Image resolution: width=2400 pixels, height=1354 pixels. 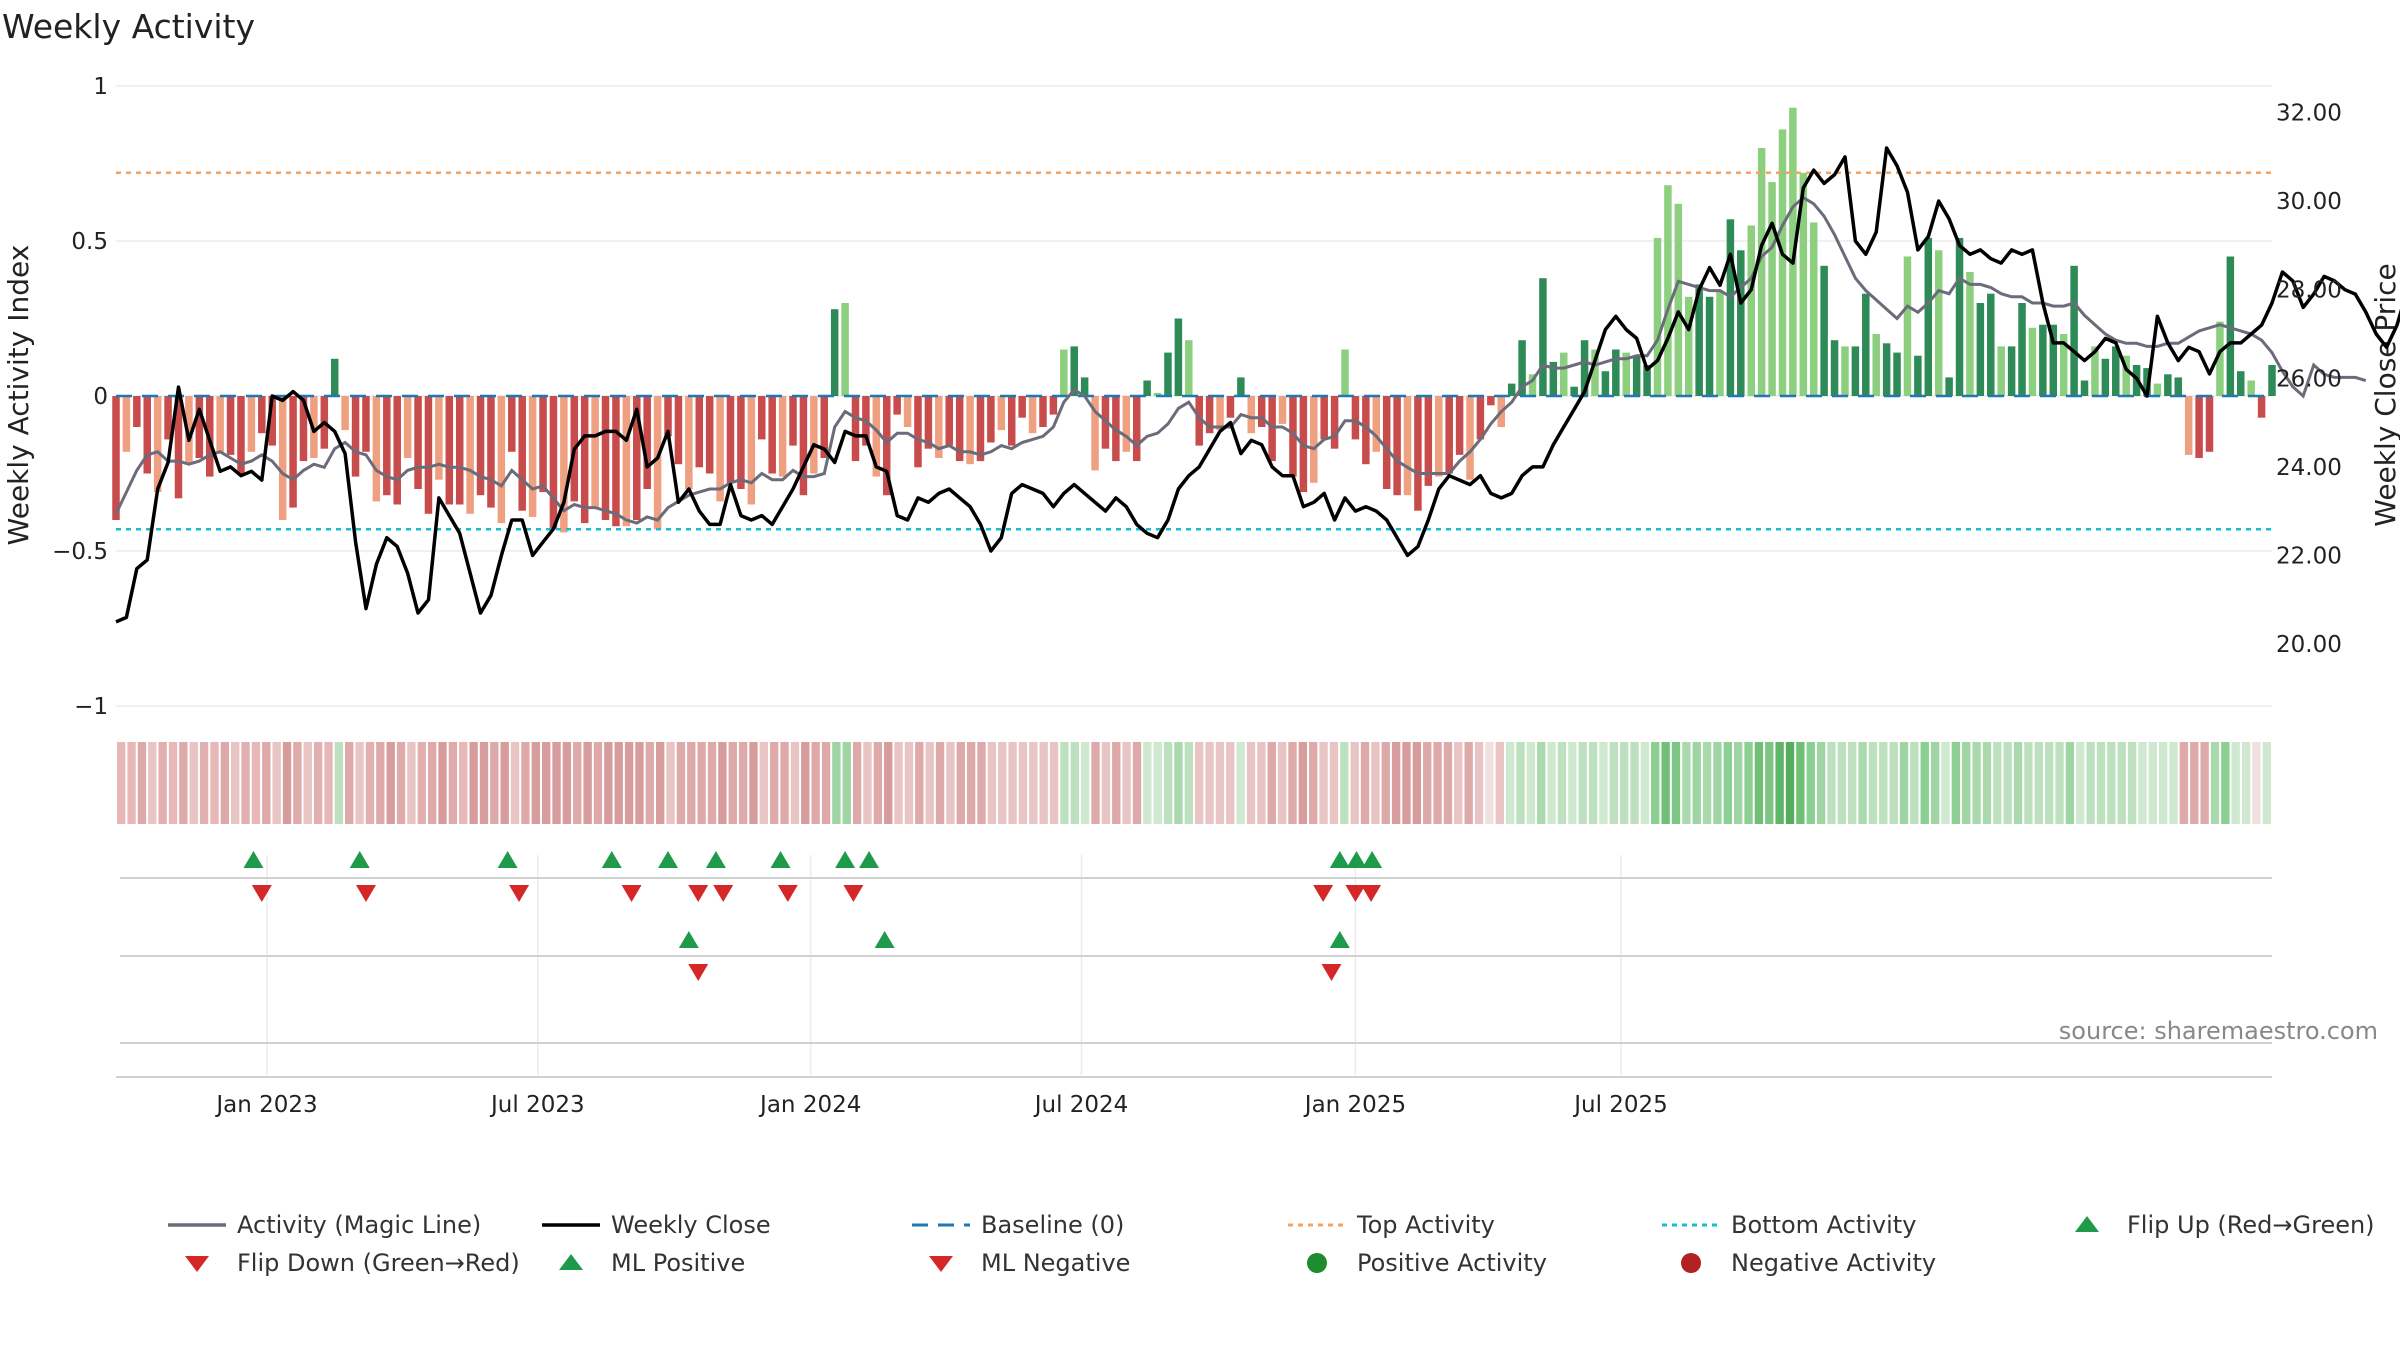 What do you see at coordinates (723, 893) in the screenshot?
I see `flip-down-marker` at bounding box center [723, 893].